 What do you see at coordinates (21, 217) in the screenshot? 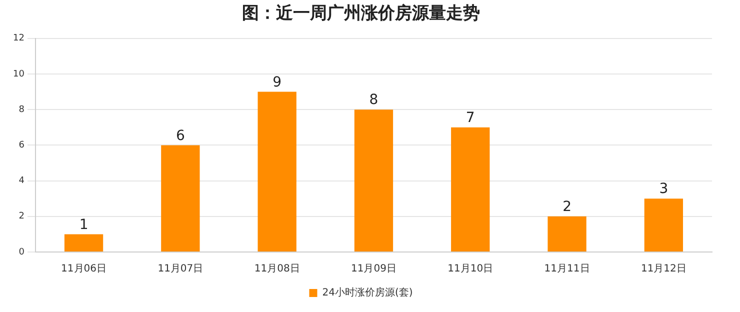
I see `y-tick-label: 2` at bounding box center [21, 217].